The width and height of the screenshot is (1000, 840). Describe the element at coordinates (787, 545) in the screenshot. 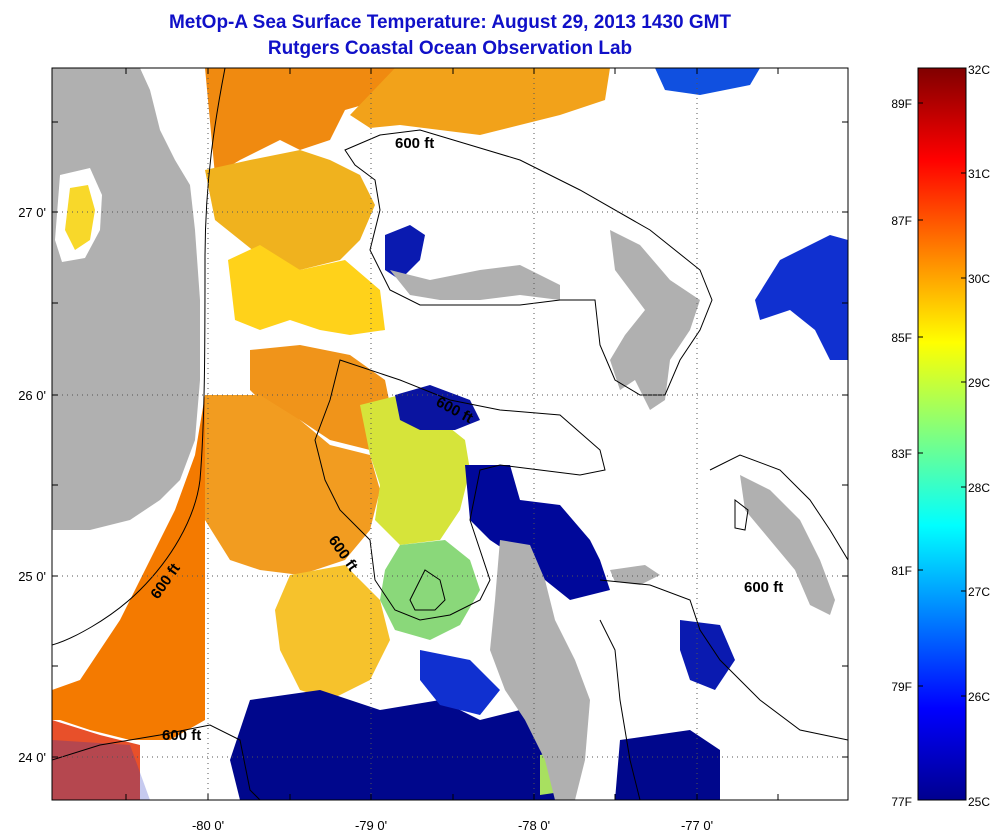

I see `land-eleuthera` at that location.